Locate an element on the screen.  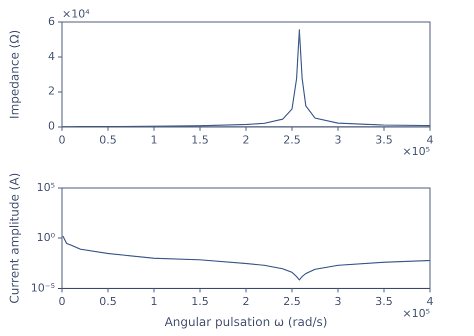
x-axis-title: Angular pulsation ω (rad/s) is located at coordinates (246, 321).